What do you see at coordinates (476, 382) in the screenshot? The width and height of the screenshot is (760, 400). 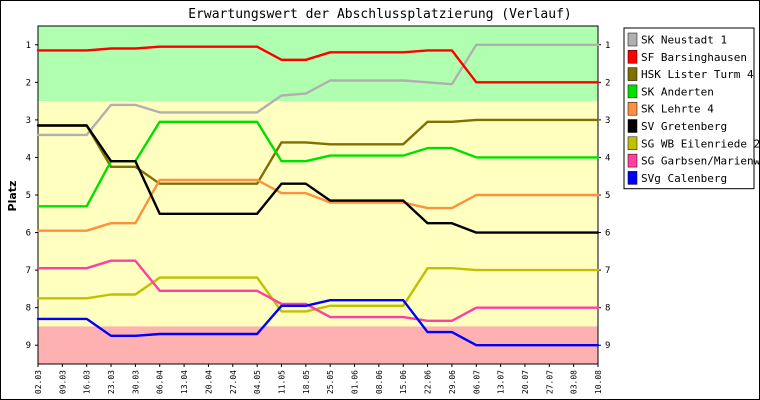 I see `x-tick-label: 06.07` at bounding box center [476, 382].